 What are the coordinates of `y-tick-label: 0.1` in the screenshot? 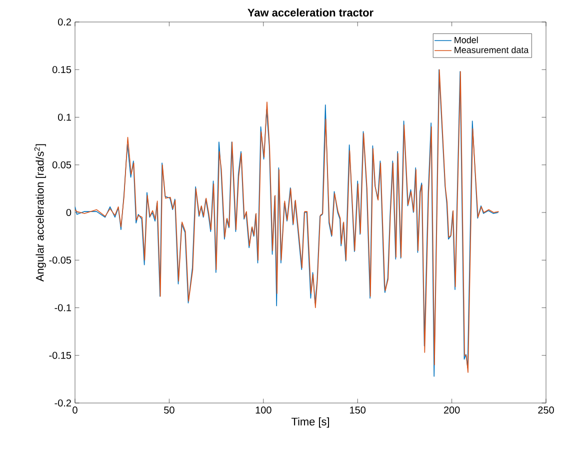 It's located at (65, 117).